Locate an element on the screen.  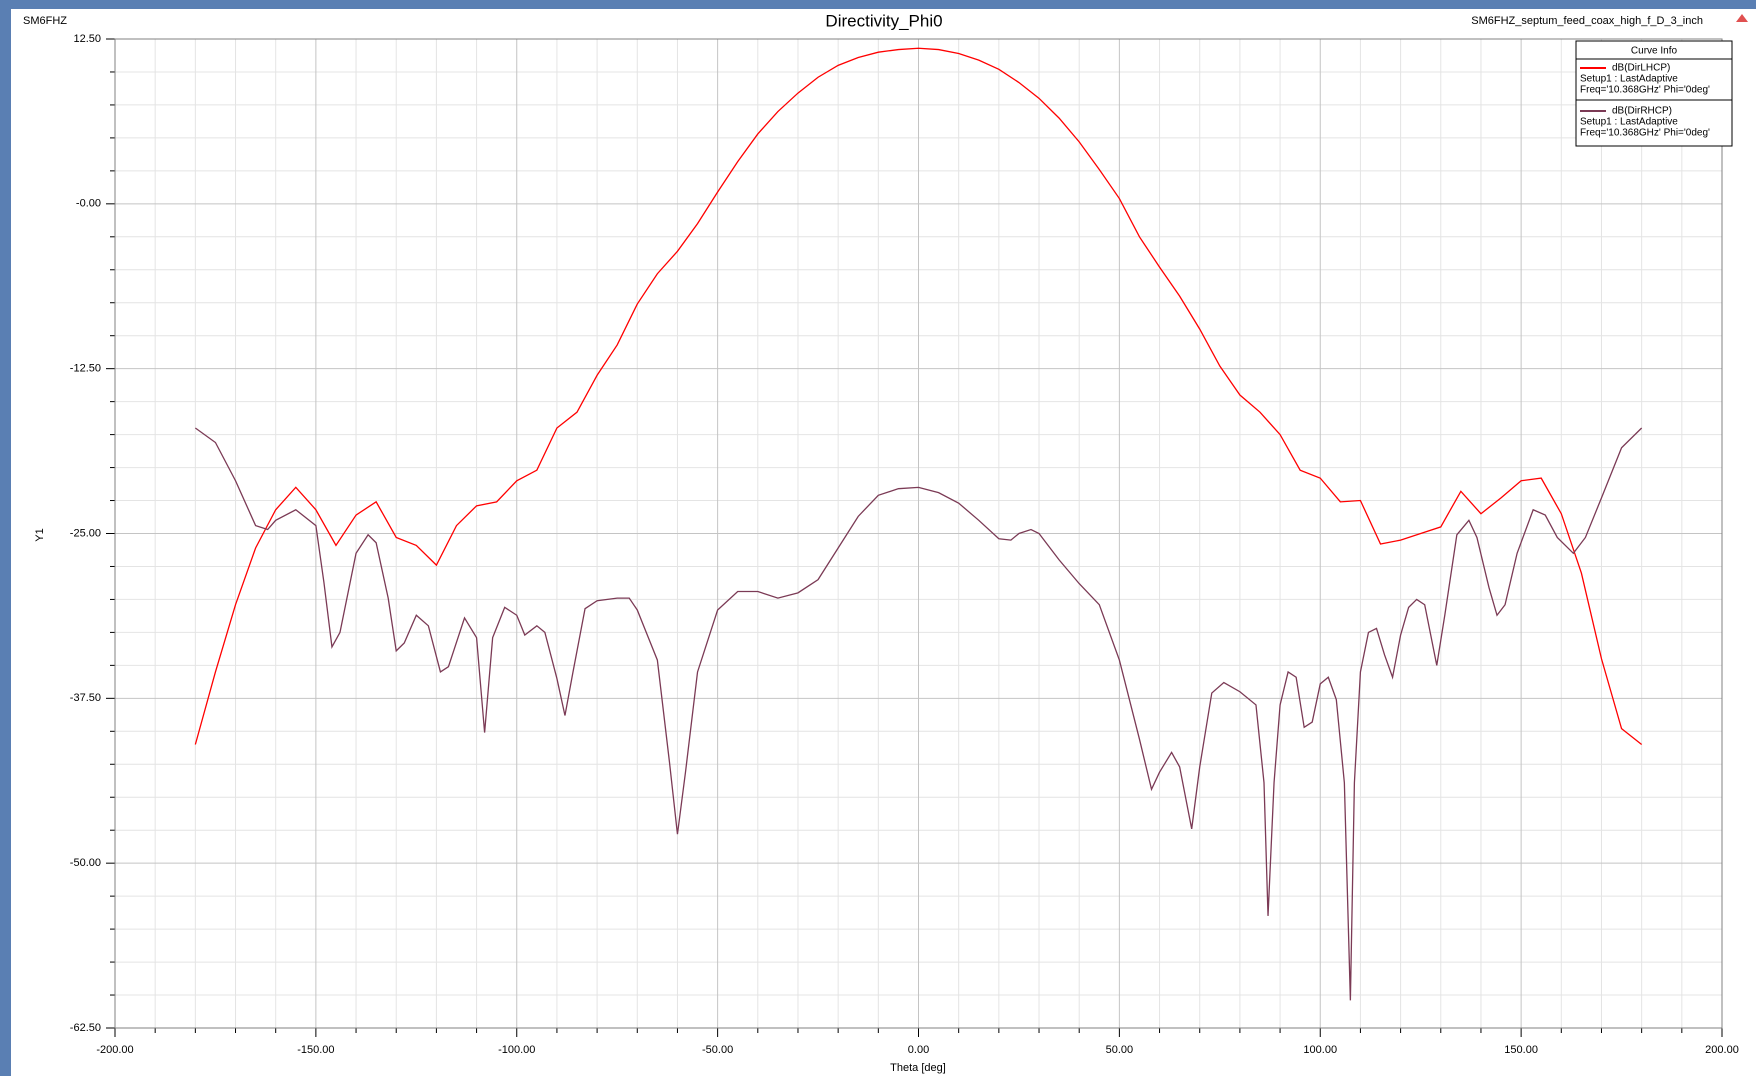
y-tick-label: -62.50 is located at coordinates (85, 1028).